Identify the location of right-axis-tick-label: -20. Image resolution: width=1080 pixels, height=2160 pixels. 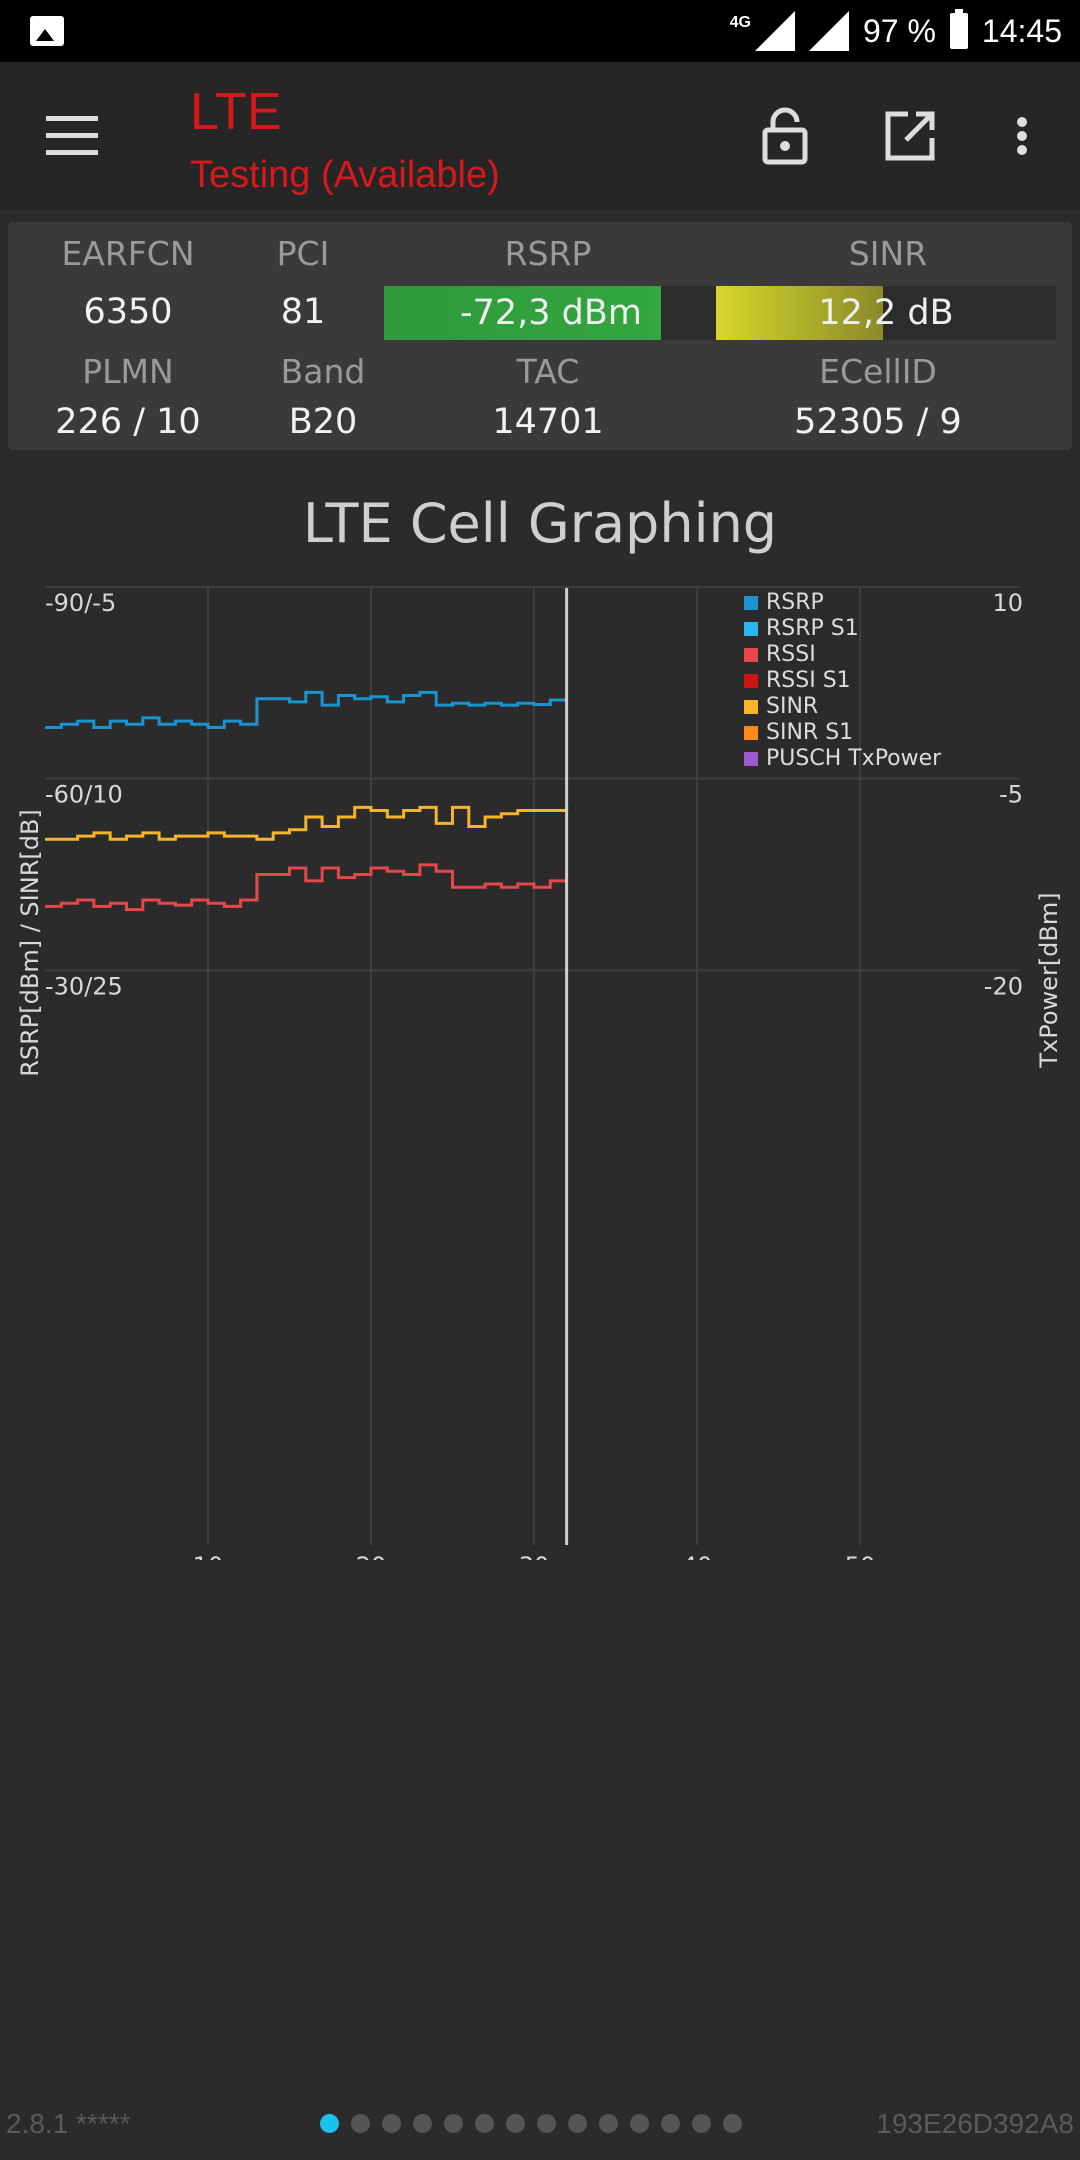
(1003, 986).